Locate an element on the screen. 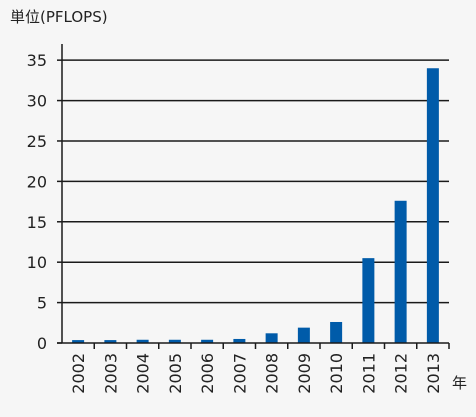 The width and height of the screenshot is (476, 417). x-tick-label: 2007 is located at coordinates (239, 373).